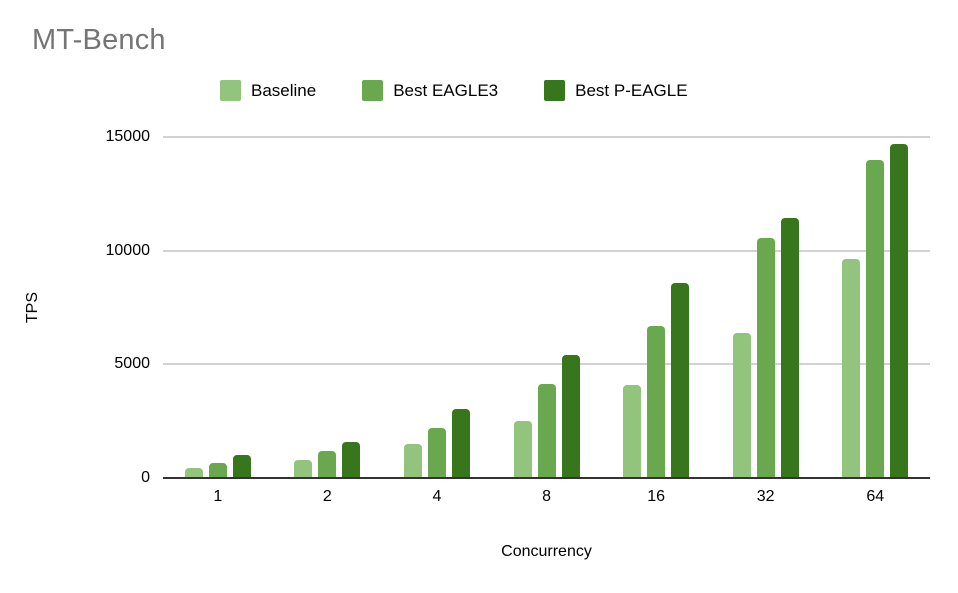  Describe the element at coordinates (631, 90) in the screenshot. I see `legend-label: Best P-EAGLE` at that location.